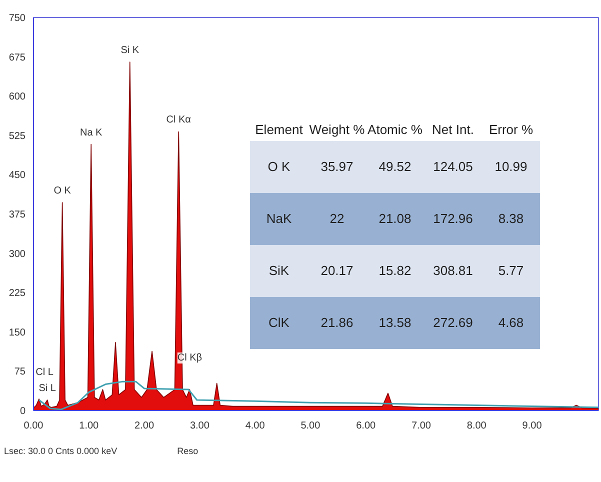 The image size is (601, 482). What do you see at coordinates (187, 451) in the screenshot?
I see `text: Reso` at bounding box center [187, 451].